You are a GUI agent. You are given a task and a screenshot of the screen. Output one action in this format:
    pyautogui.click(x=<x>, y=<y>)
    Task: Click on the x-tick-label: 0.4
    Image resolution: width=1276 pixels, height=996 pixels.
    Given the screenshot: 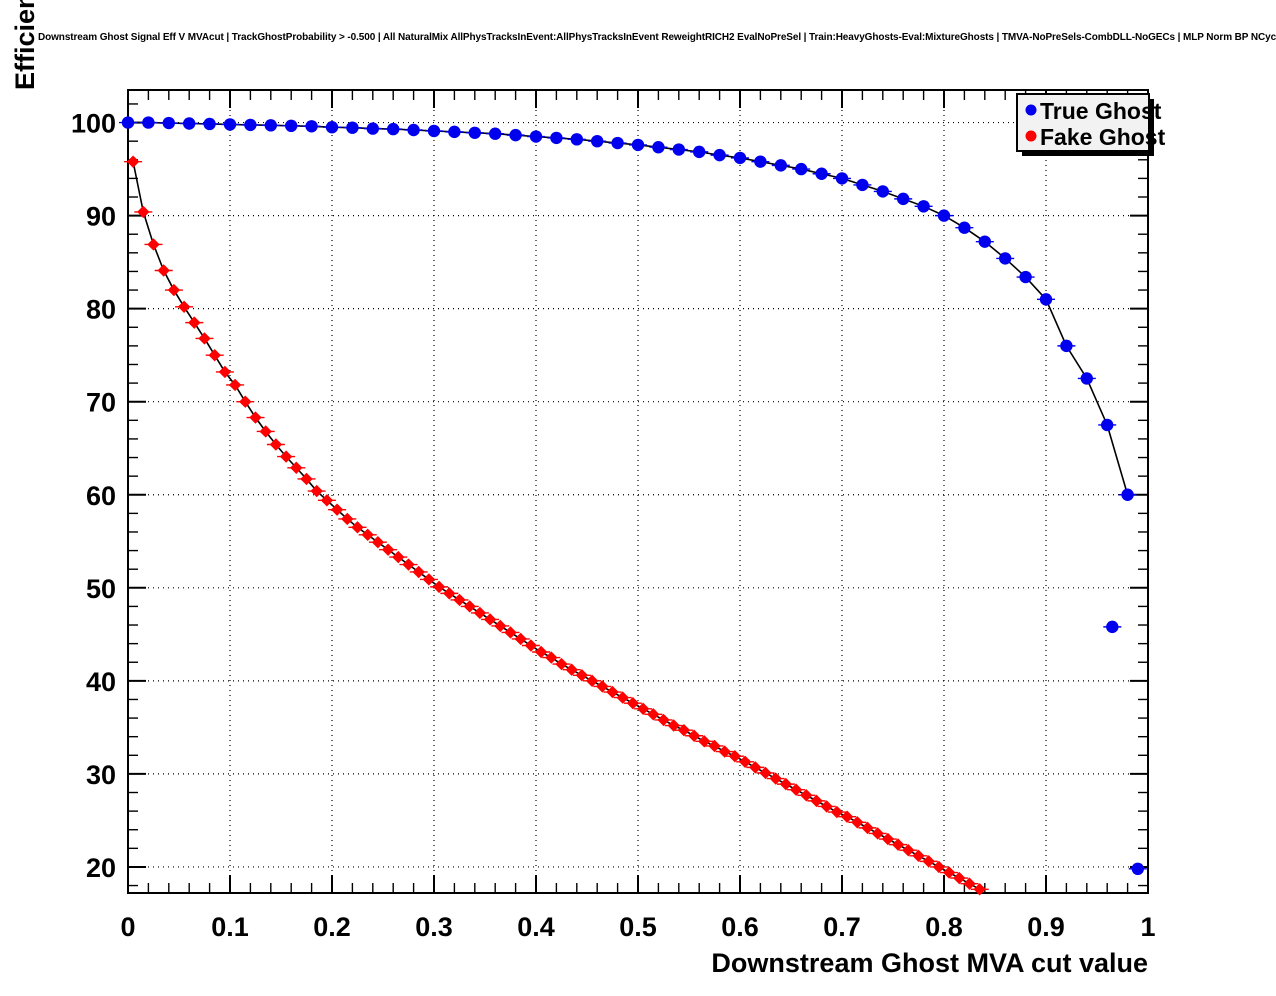 What is the action you would take?
    pyautogui.click(x=536, y=927)
    